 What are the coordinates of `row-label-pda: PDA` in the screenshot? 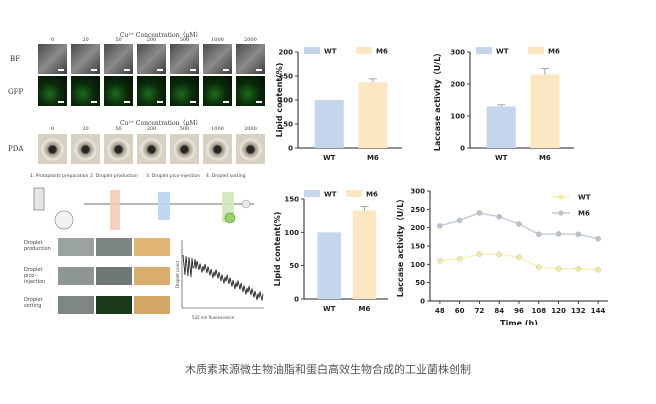 It's located at (16, 149).